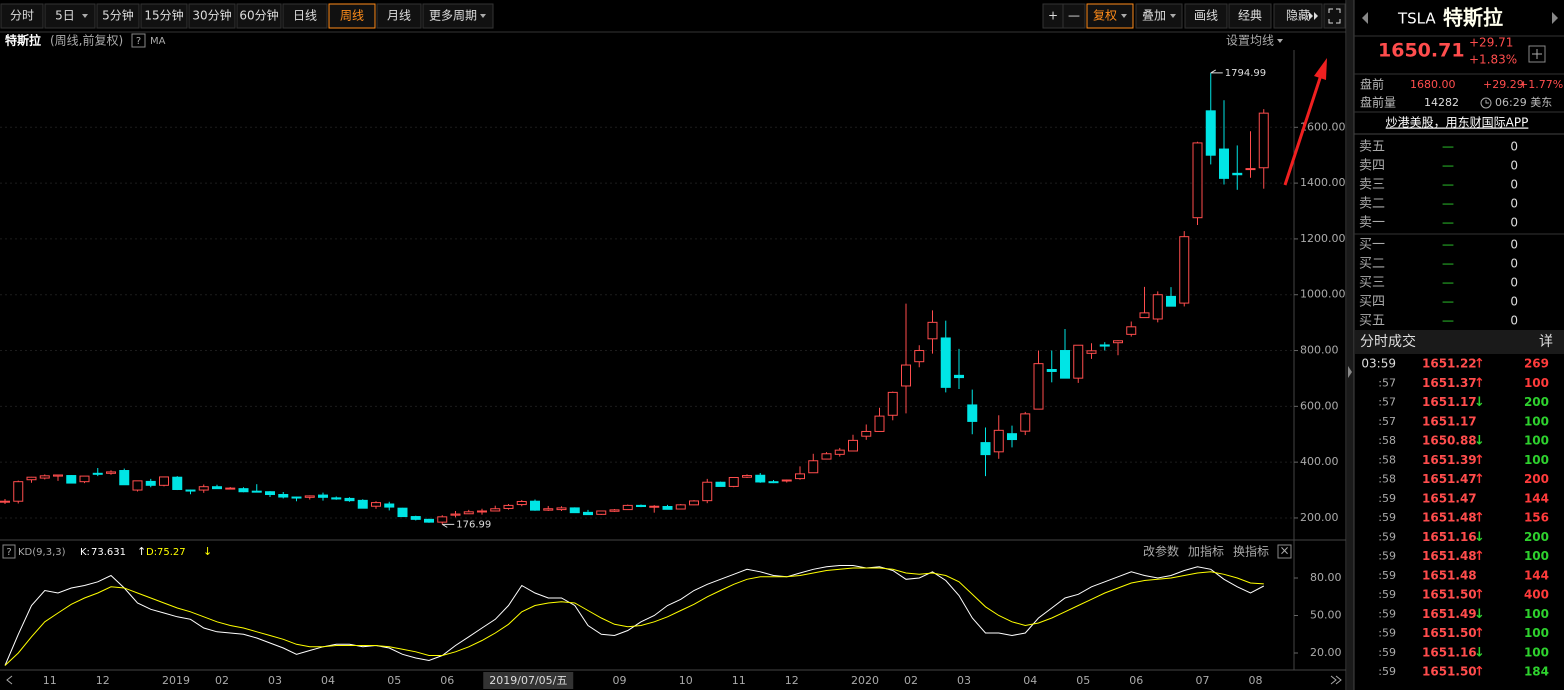 This screenshot has height=690, width=1564. What do you see at coordinates (394, 680) in the screenshot?
I see `x-tick-label: 05` at bounding box center [394, 680].